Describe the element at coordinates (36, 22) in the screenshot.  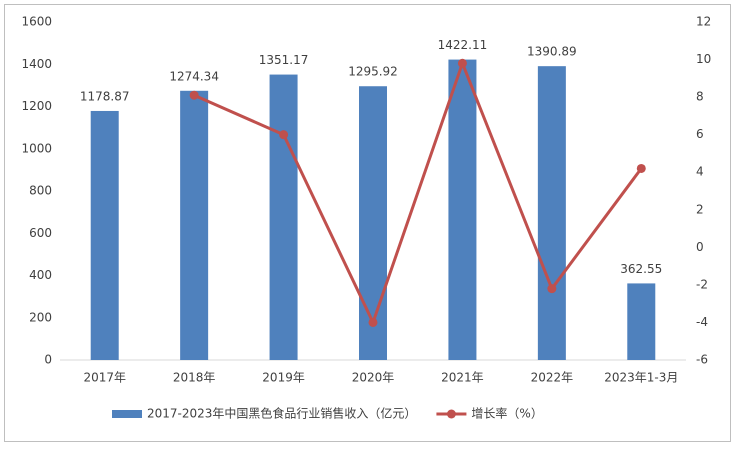
I see `y-tick-label: 1600` at that location.